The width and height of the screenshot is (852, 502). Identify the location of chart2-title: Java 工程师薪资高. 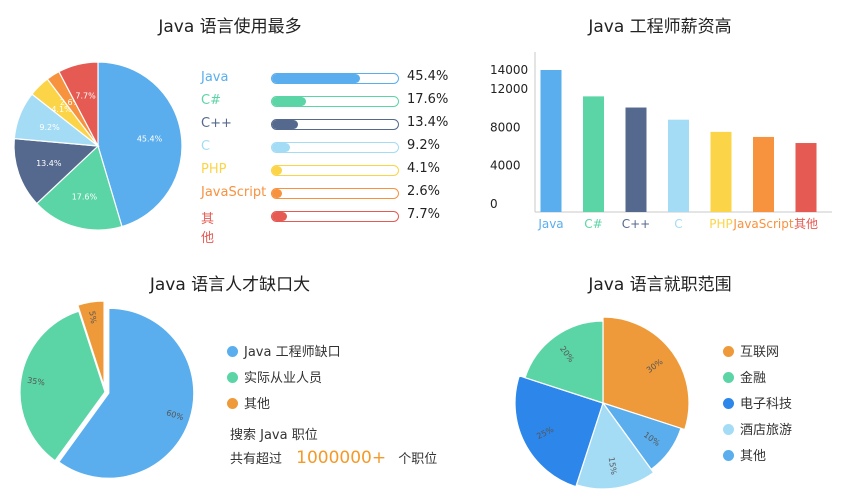
(660, 27).